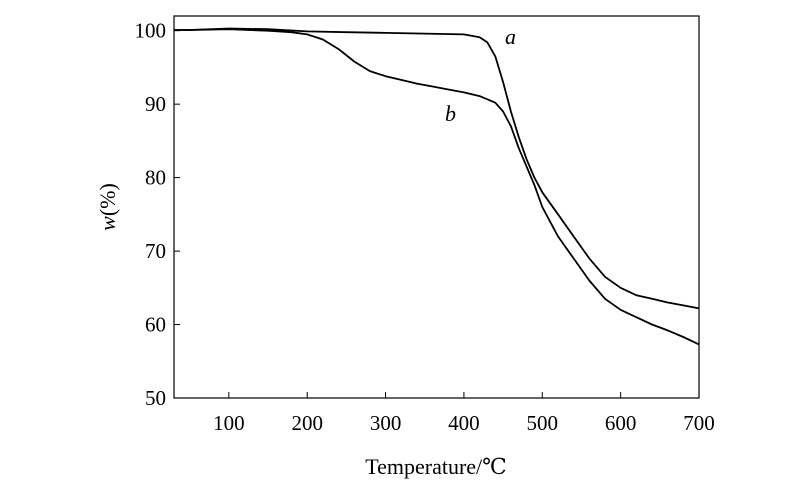  I want to click on x-axis-title: Temperature/℃, so click(436, 466).